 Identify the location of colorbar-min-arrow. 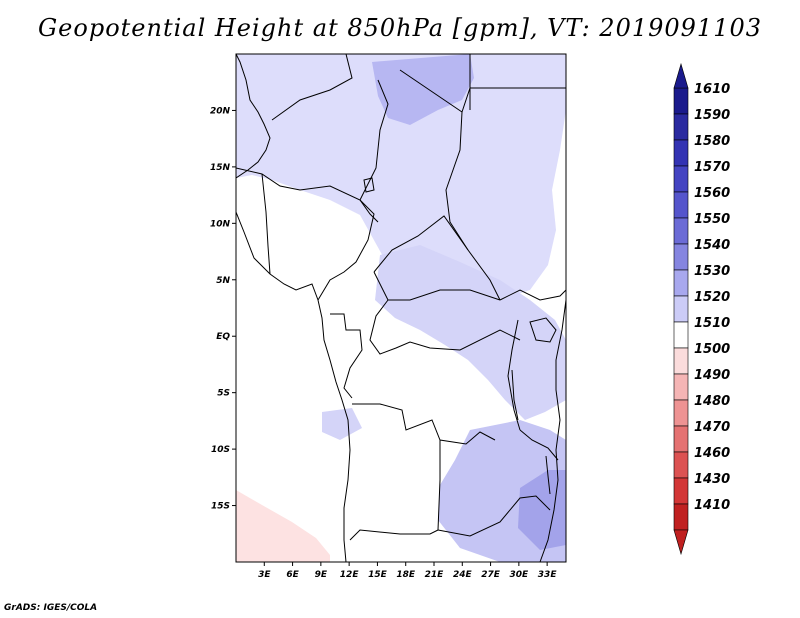
(681, 542).